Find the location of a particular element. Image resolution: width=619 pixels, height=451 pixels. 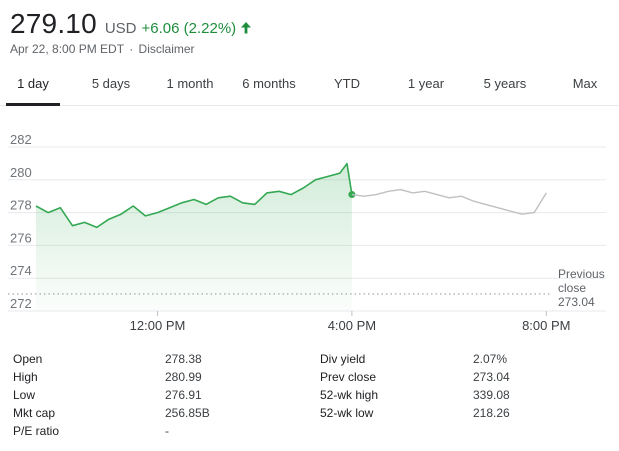

arrow-up-icon is located at coordinates (246, 28).